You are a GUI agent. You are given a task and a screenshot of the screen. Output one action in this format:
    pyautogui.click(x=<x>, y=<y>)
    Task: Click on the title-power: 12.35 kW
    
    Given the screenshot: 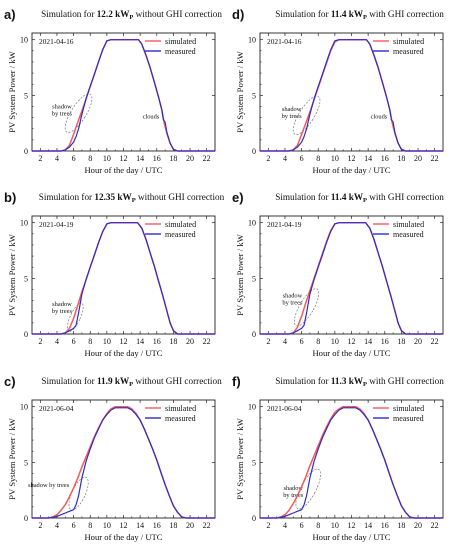 What is the action you would take?
    pyautogui.click(x=113, y=197)
    